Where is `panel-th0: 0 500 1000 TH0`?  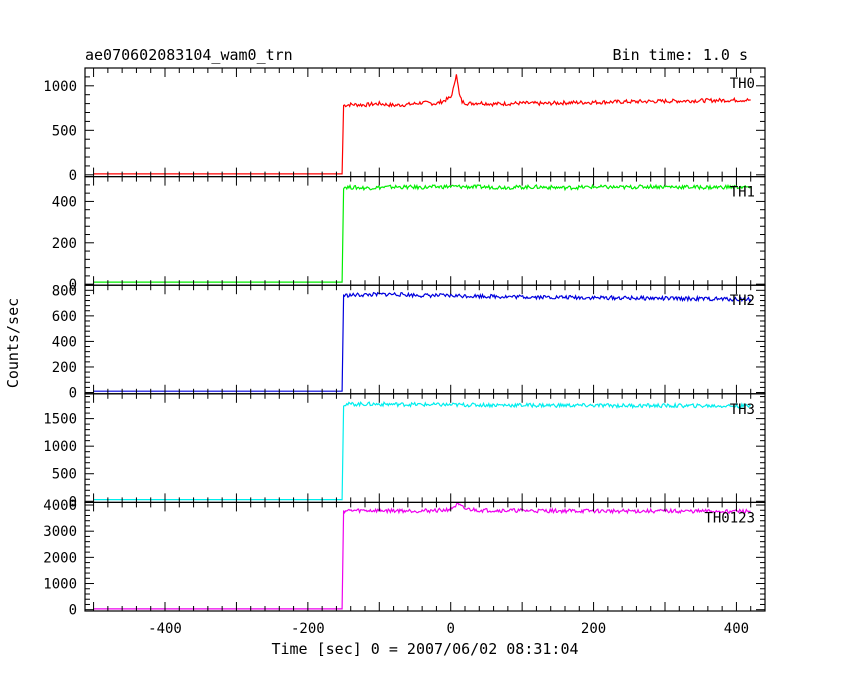 panel-th0: 0 500 1000 TH0 is located at coordinates (404, 125).